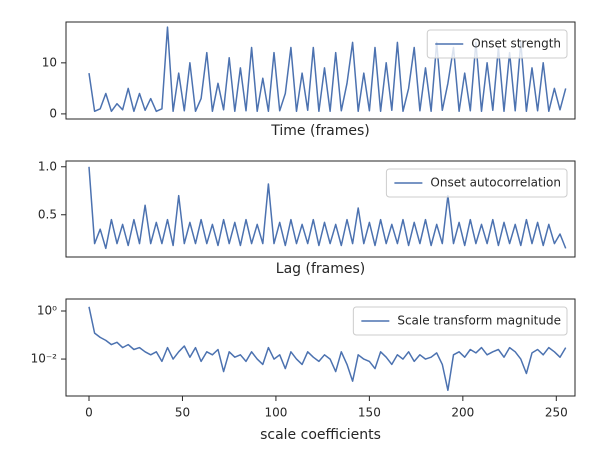  I want to click on x-tick-label: 200, so click(462, 413).